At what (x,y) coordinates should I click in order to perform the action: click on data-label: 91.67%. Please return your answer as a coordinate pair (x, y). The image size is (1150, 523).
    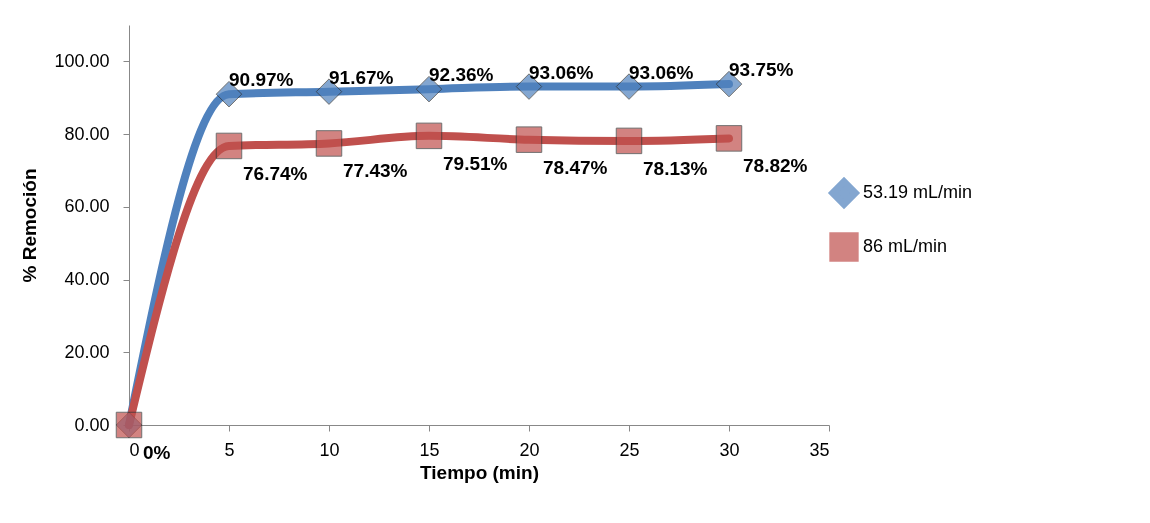
    Looking at the image, I should click on (361, 77).